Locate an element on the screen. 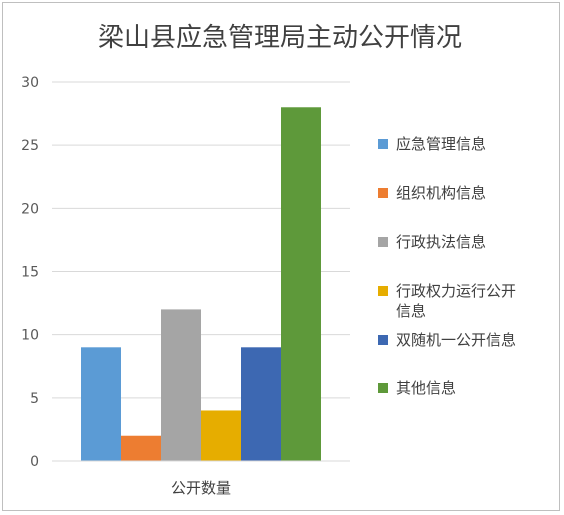 The height and width of the screenshot is (515, 564). y-tick-label: 15 is located at coordinates (30, 273).